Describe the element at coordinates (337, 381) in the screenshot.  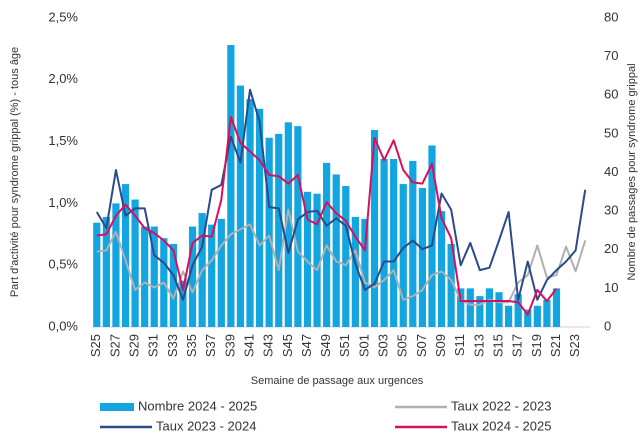
I see `x-axis-title: Semaine de passage aux urgences` at that location.